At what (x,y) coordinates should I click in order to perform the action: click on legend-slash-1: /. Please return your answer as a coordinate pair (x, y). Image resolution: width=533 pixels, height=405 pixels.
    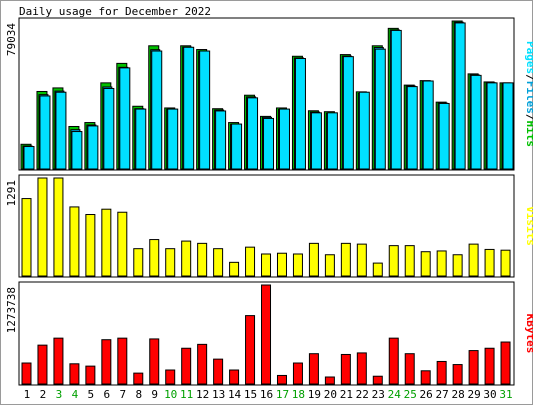
    Looking at the image, I should click on (528, 77).